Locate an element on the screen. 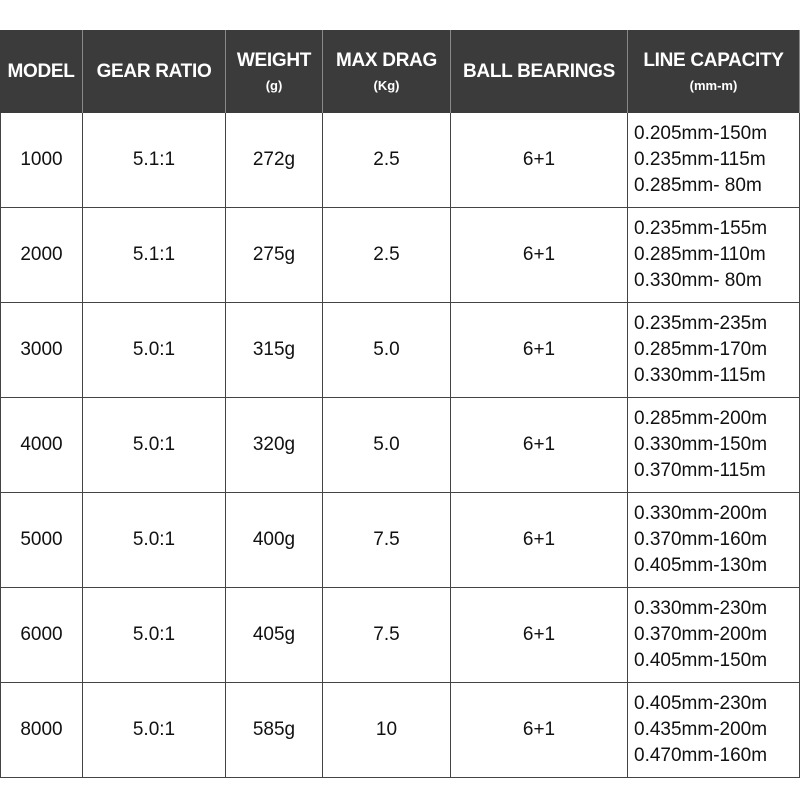 The image size is (800, 800). line-capacity: 0.235mm-155m is located at coordinates (701, 228).